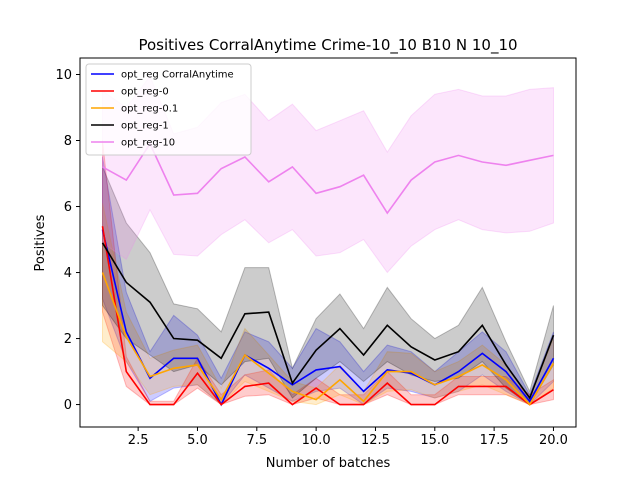 This screenshot has height=480, width=640. Describe the element at coordinates (177, 75) in the screenshot. I see `legend-label: opt_reg CorralAnytime` at that location.